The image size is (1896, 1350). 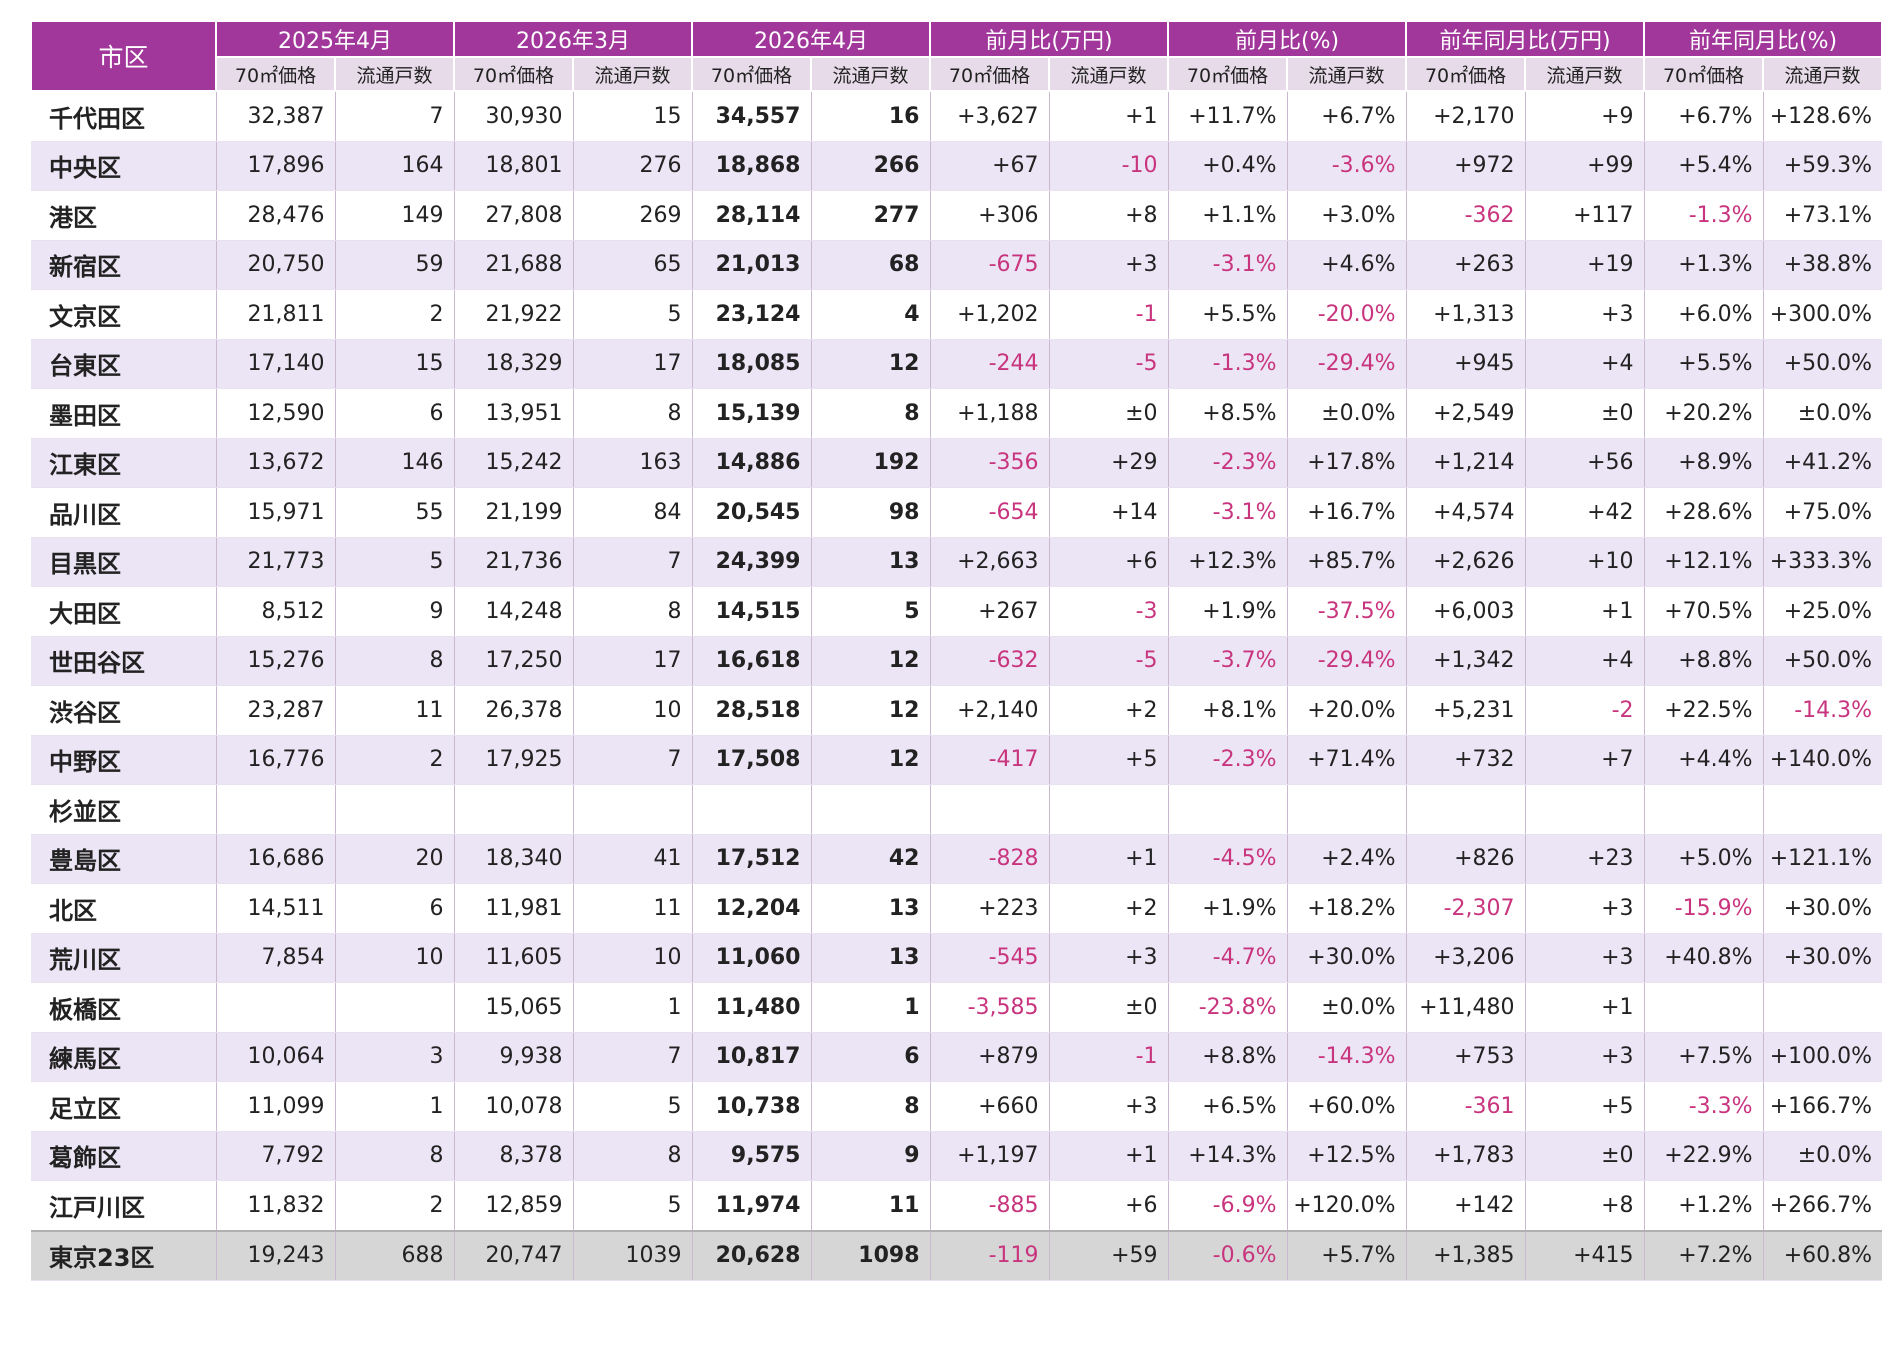 I want to click on cell-price: 17,512, so click(x=751, y=859).